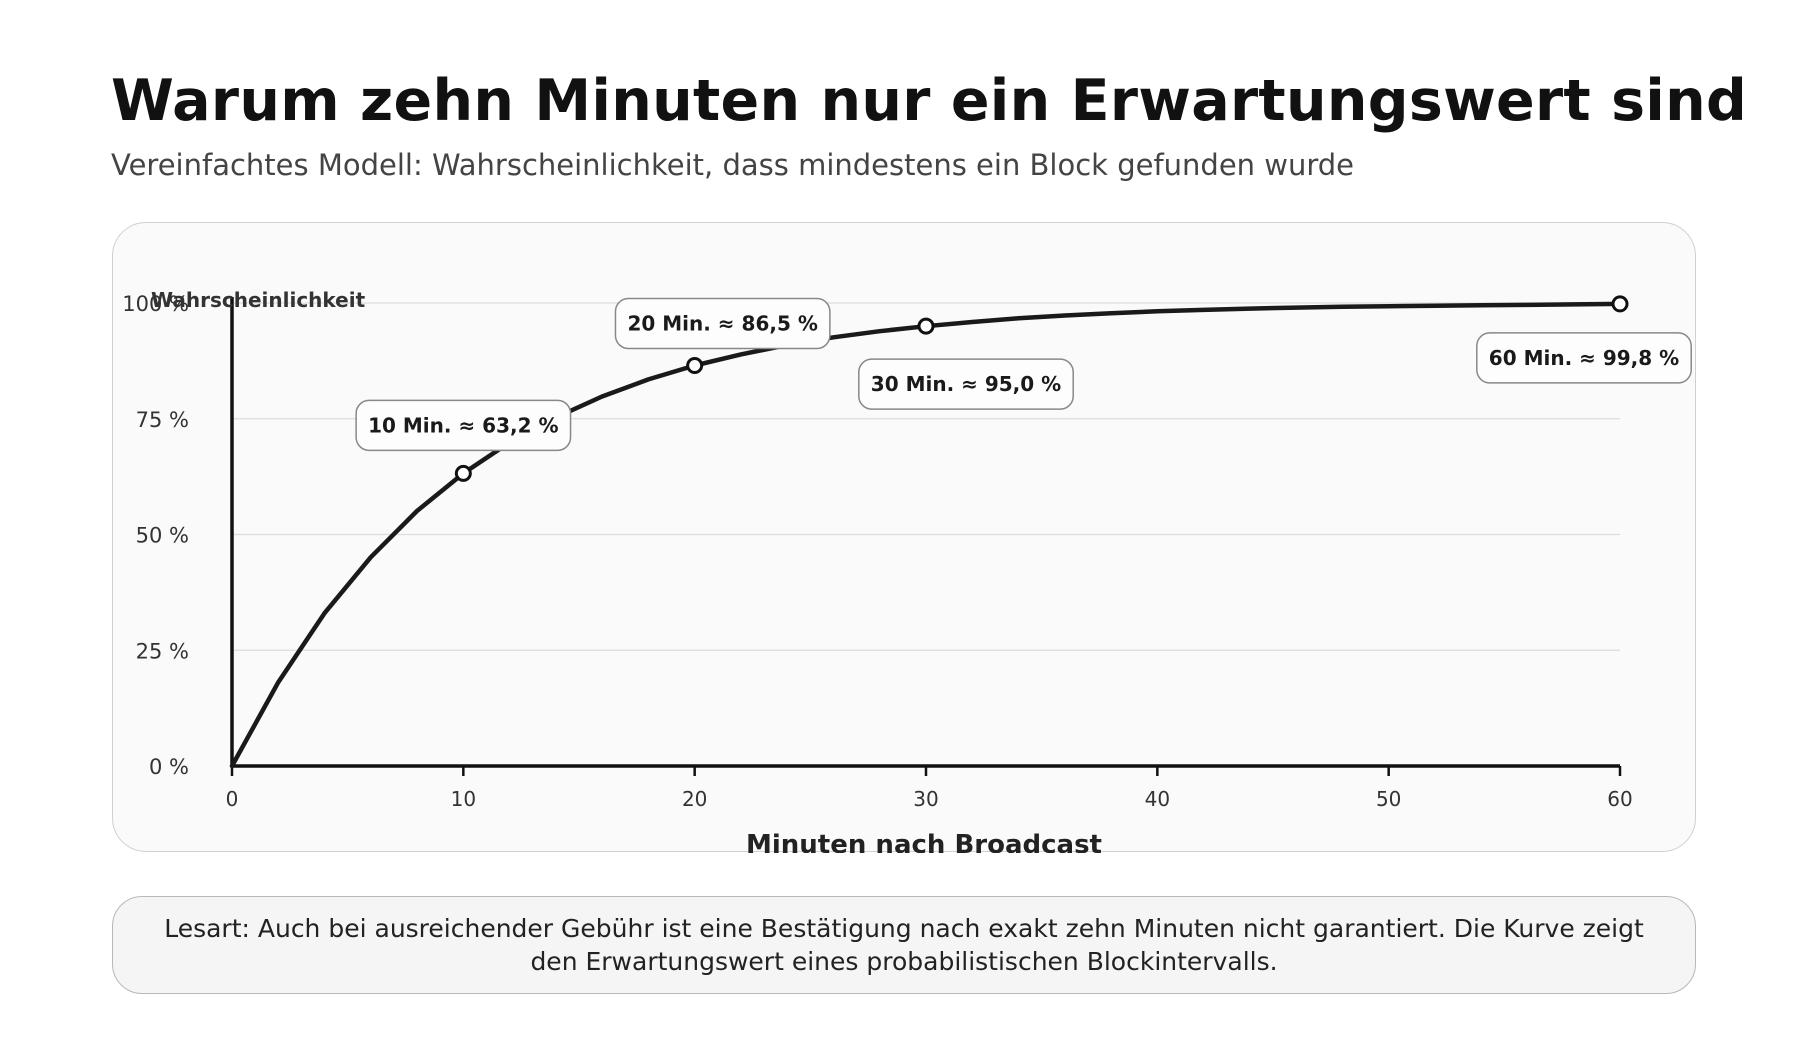 This screenshot has height=1050, width=1800. What do you see at coordinates (1619, 799) in the screenshot?
I see `x-tick-label: 60` at bounding box center [1619, 799].